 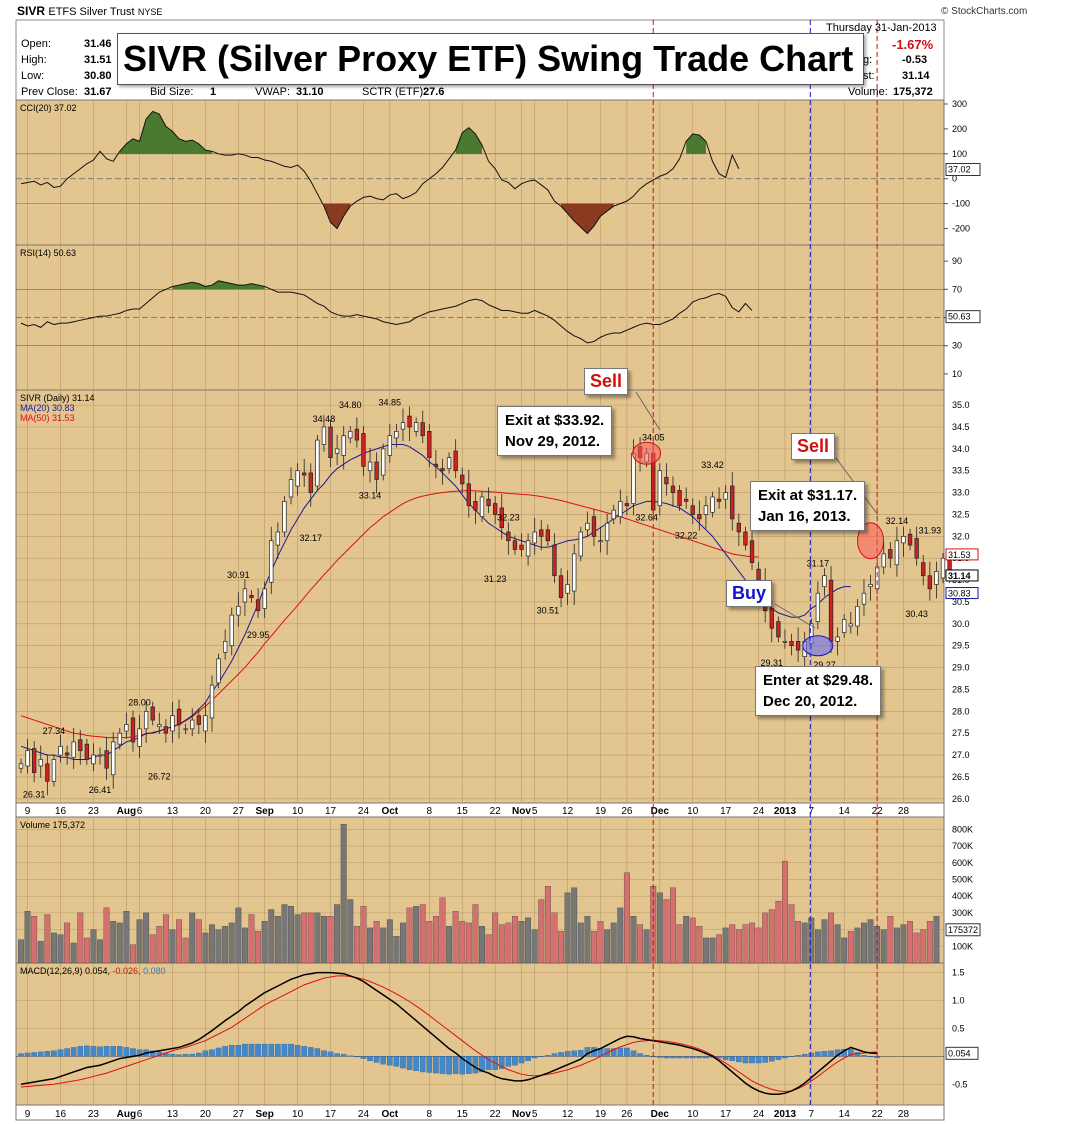 I want to click on price-right-label-0: 31.53, so click(x=959, y=555).